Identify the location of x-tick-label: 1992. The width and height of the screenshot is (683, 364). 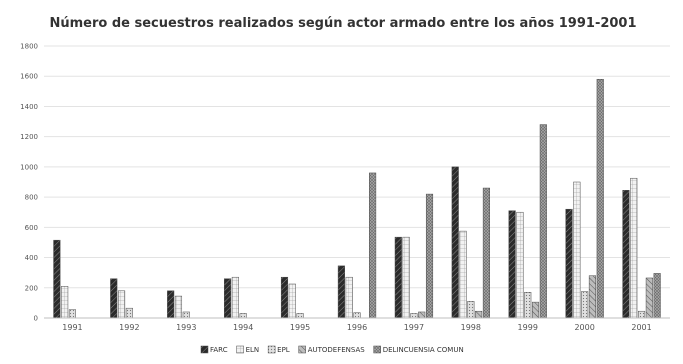
(129, 327).